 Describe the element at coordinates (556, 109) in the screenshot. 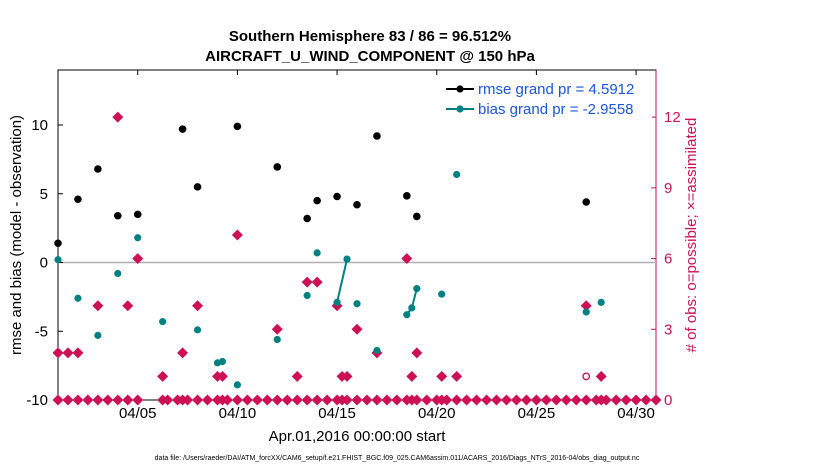

I see `legend-bias-text: bias grand pr = -2.9558` at that location.